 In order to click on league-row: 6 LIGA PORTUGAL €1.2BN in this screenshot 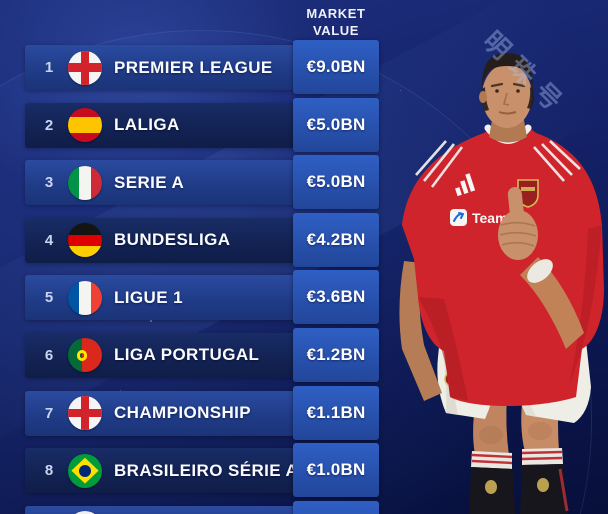, I will do `click(202, 354)`.